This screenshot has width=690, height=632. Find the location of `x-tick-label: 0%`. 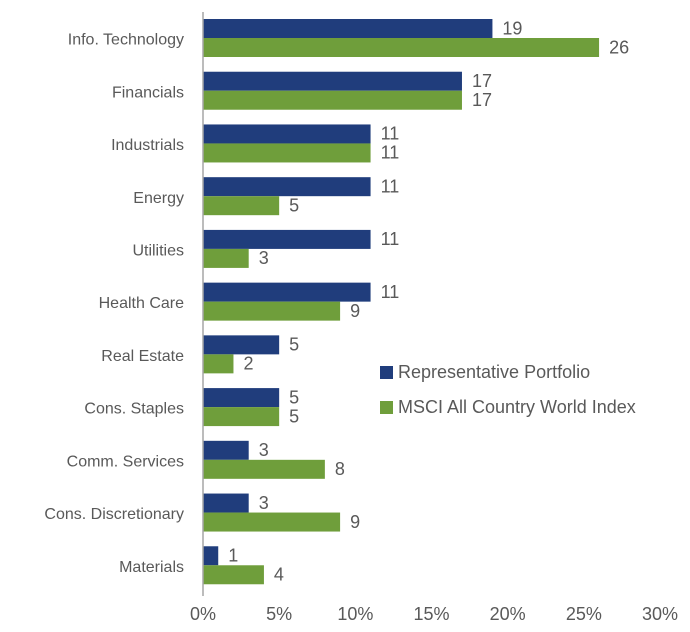

x-tick-label: 0% is located at coordinates (203, 614).